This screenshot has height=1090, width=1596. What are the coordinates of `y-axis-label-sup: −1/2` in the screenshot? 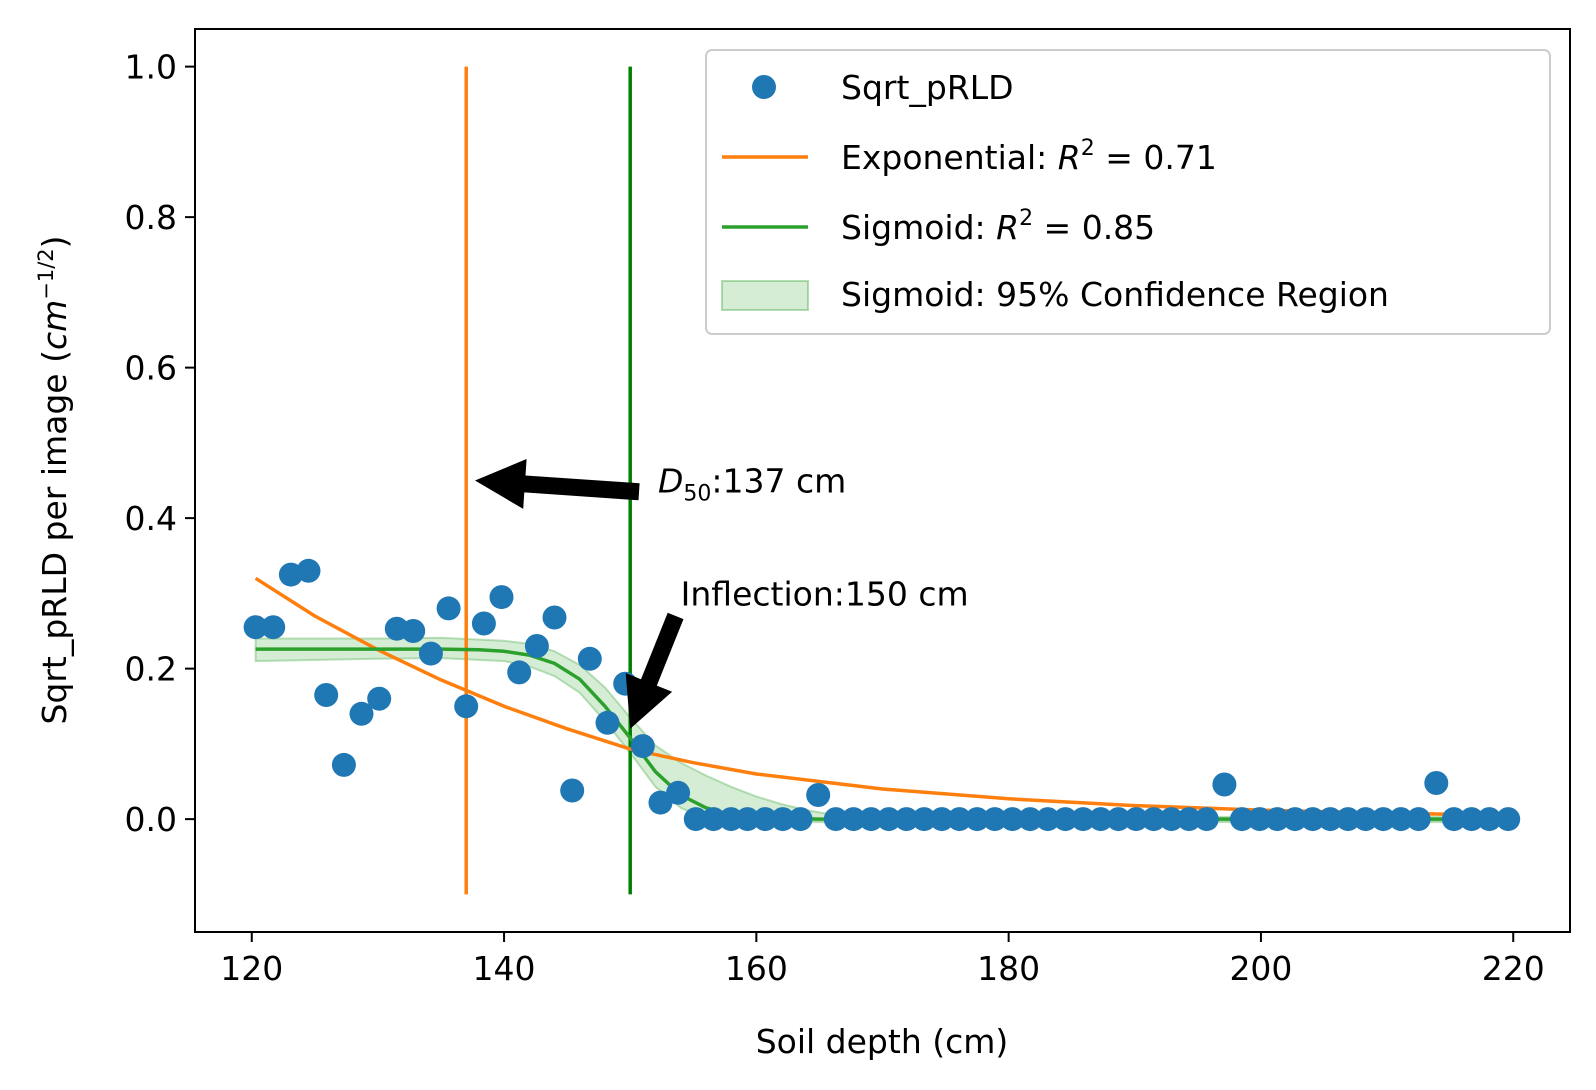 It's located at (46, 273).